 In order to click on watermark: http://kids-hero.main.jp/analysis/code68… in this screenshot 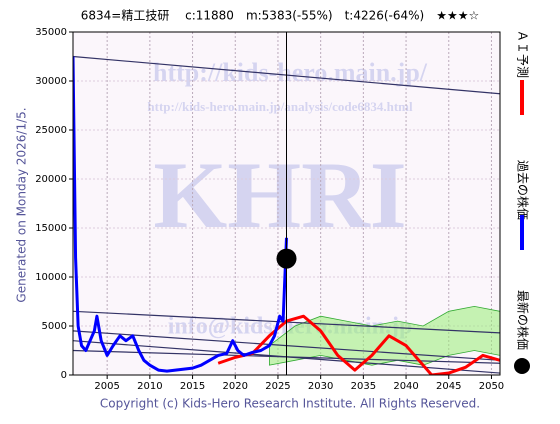, I will do `click(280, 106)`.